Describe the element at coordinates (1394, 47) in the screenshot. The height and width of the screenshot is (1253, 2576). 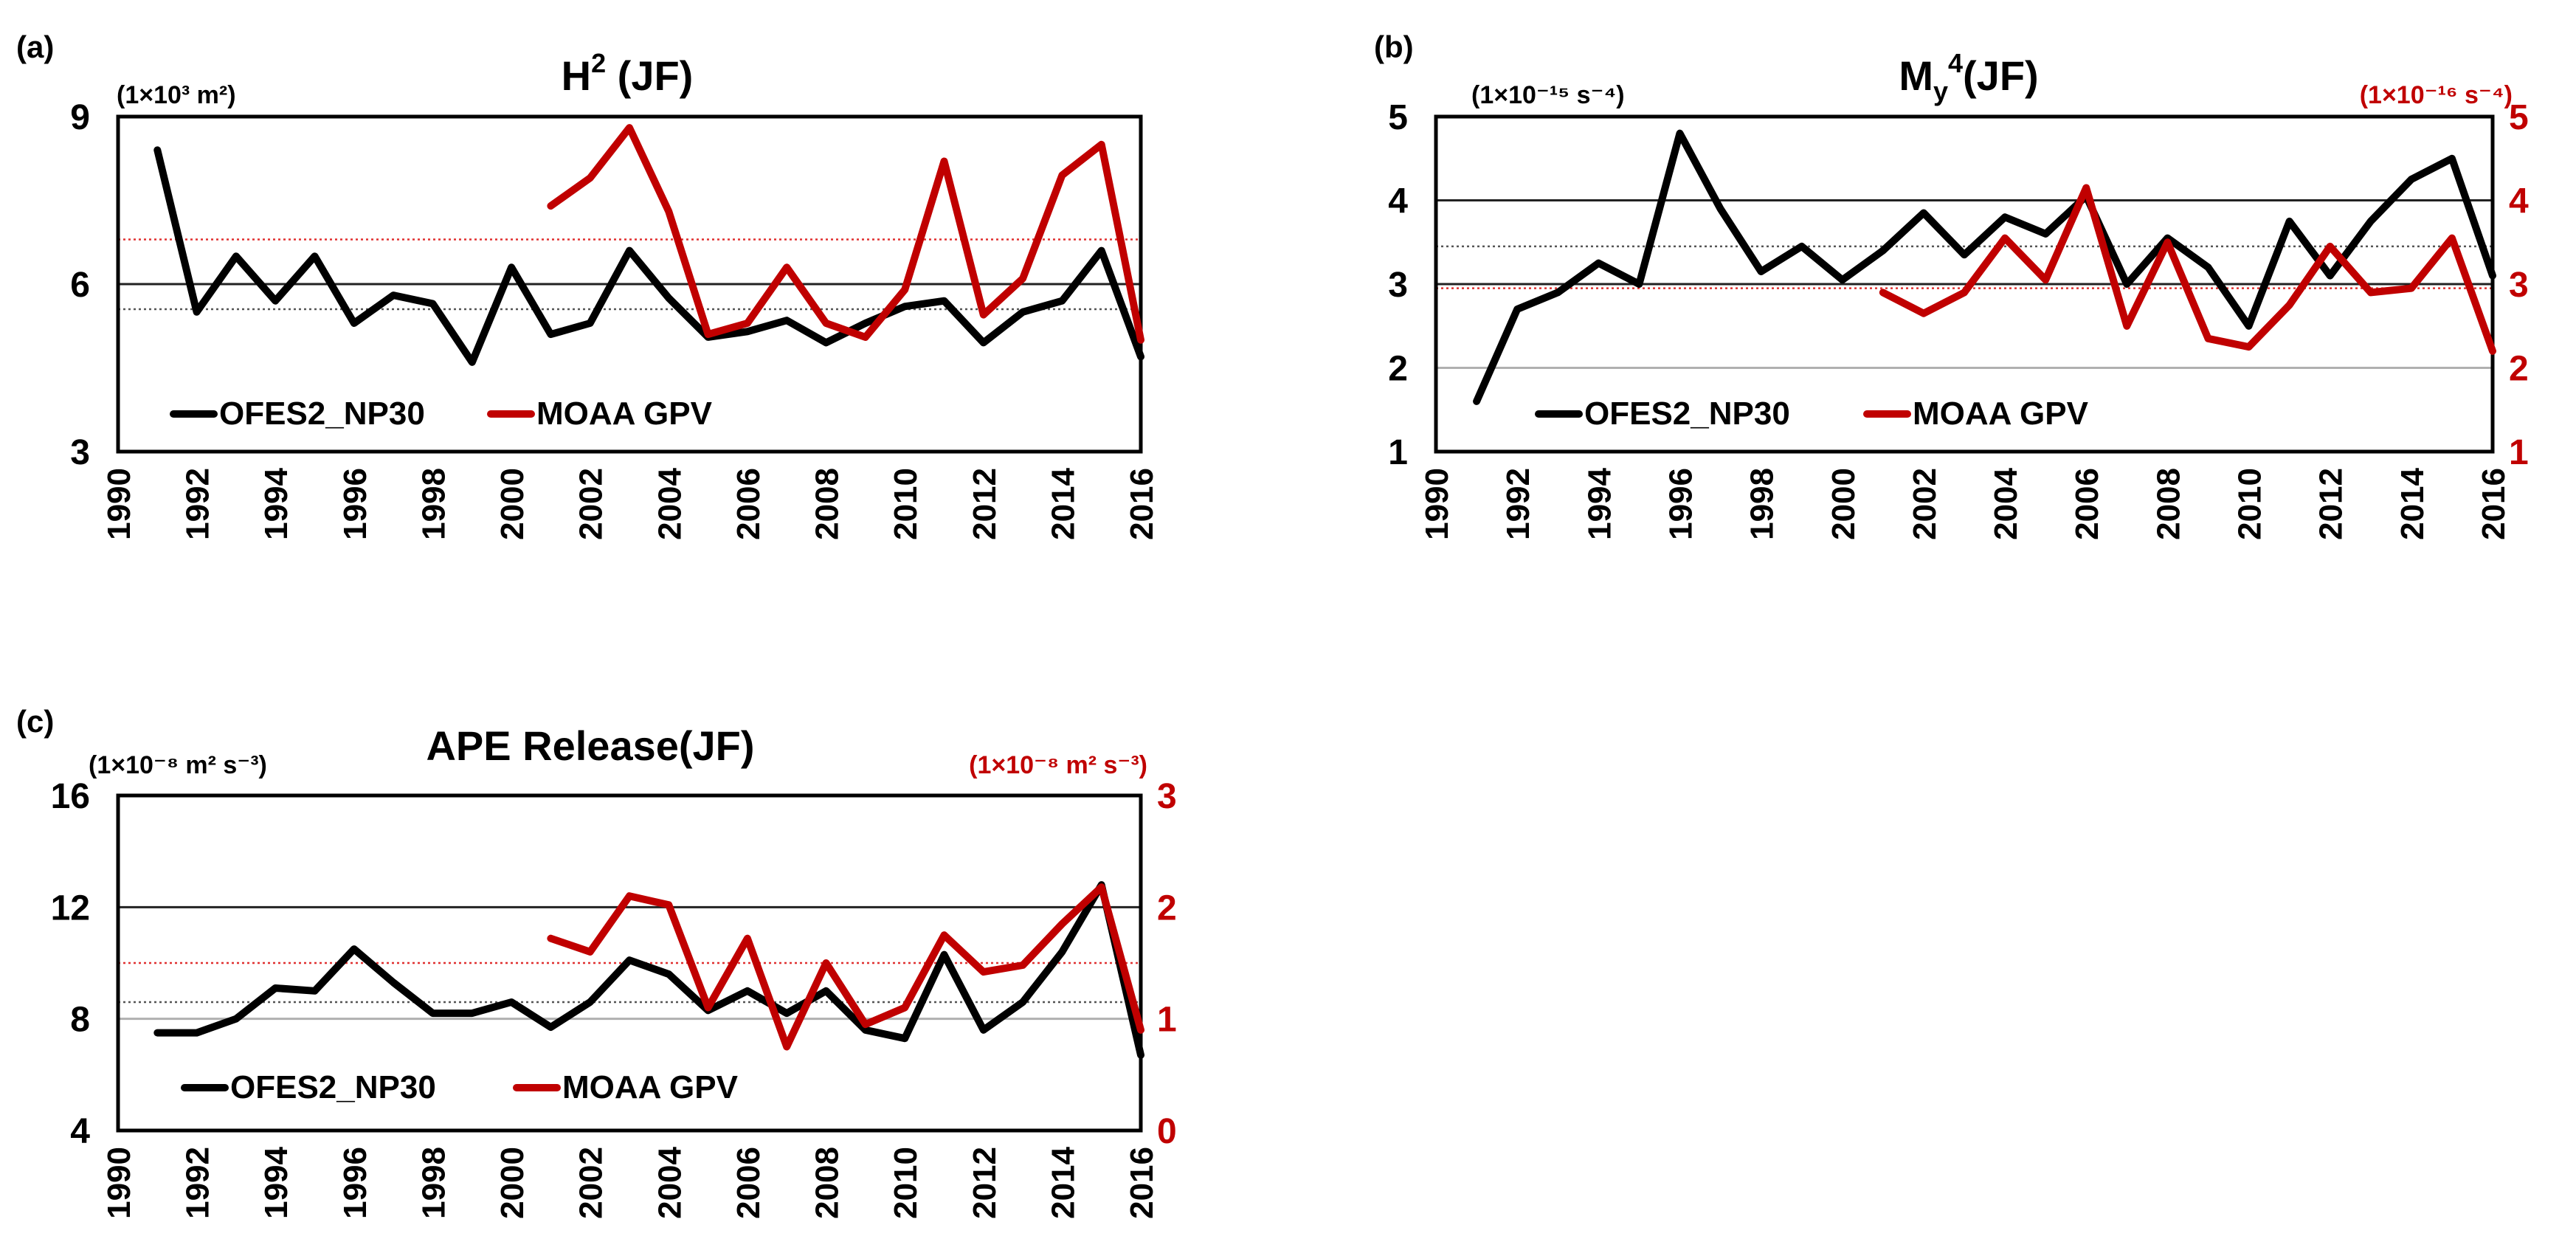
I see `panel-label: (b)` at that location.